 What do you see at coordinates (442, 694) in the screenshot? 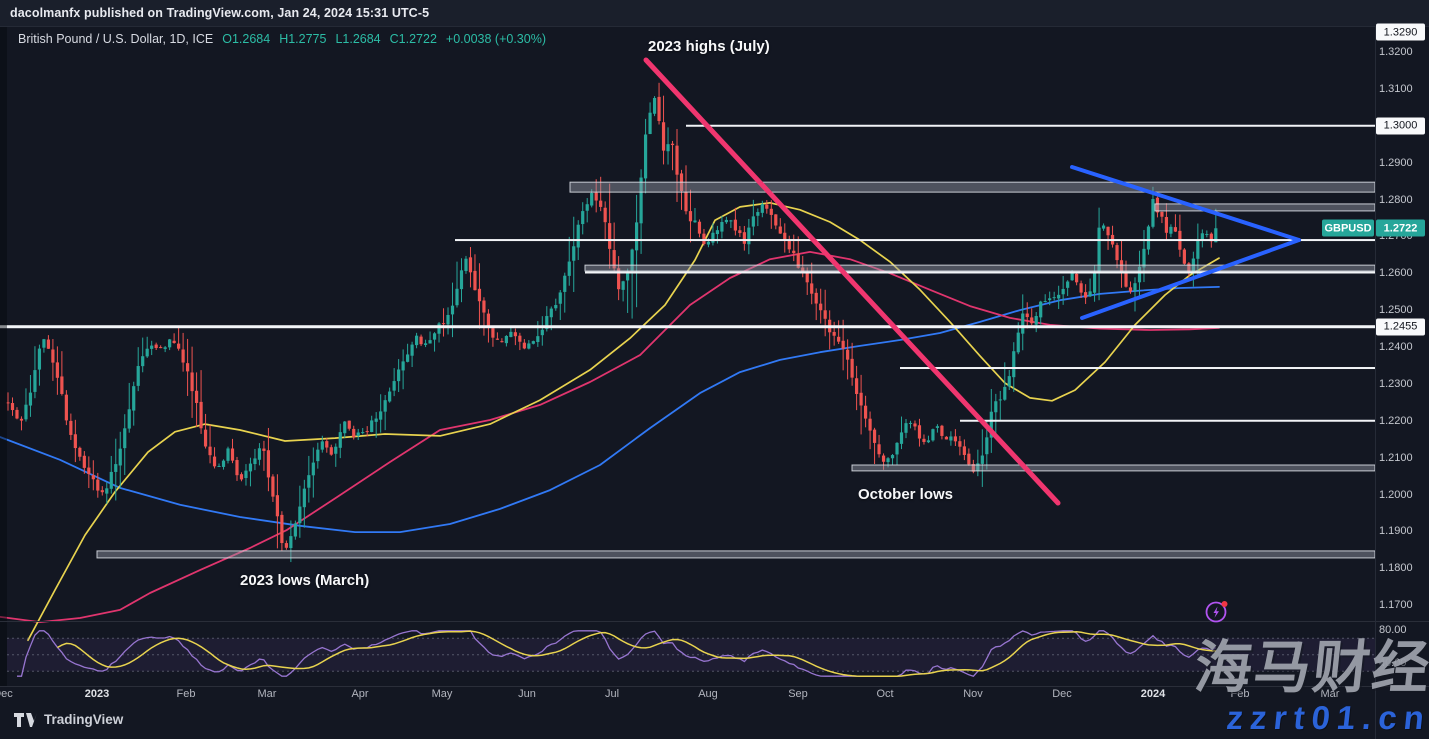
I see `time-tick: May` at bounding box center [442, 694].